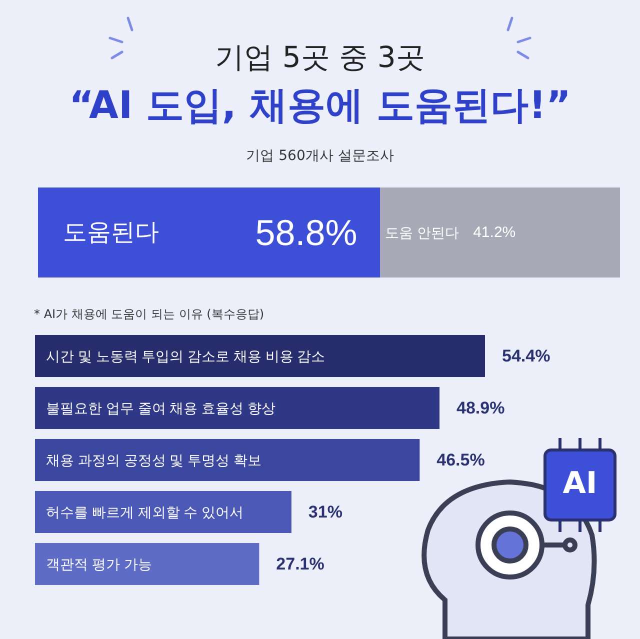 This screenshot has height=639, width=640. What do you see at coordinates (111, 232) in the screenshot?
I see `series-label: 도움된다` at bounding box center [111, 232].